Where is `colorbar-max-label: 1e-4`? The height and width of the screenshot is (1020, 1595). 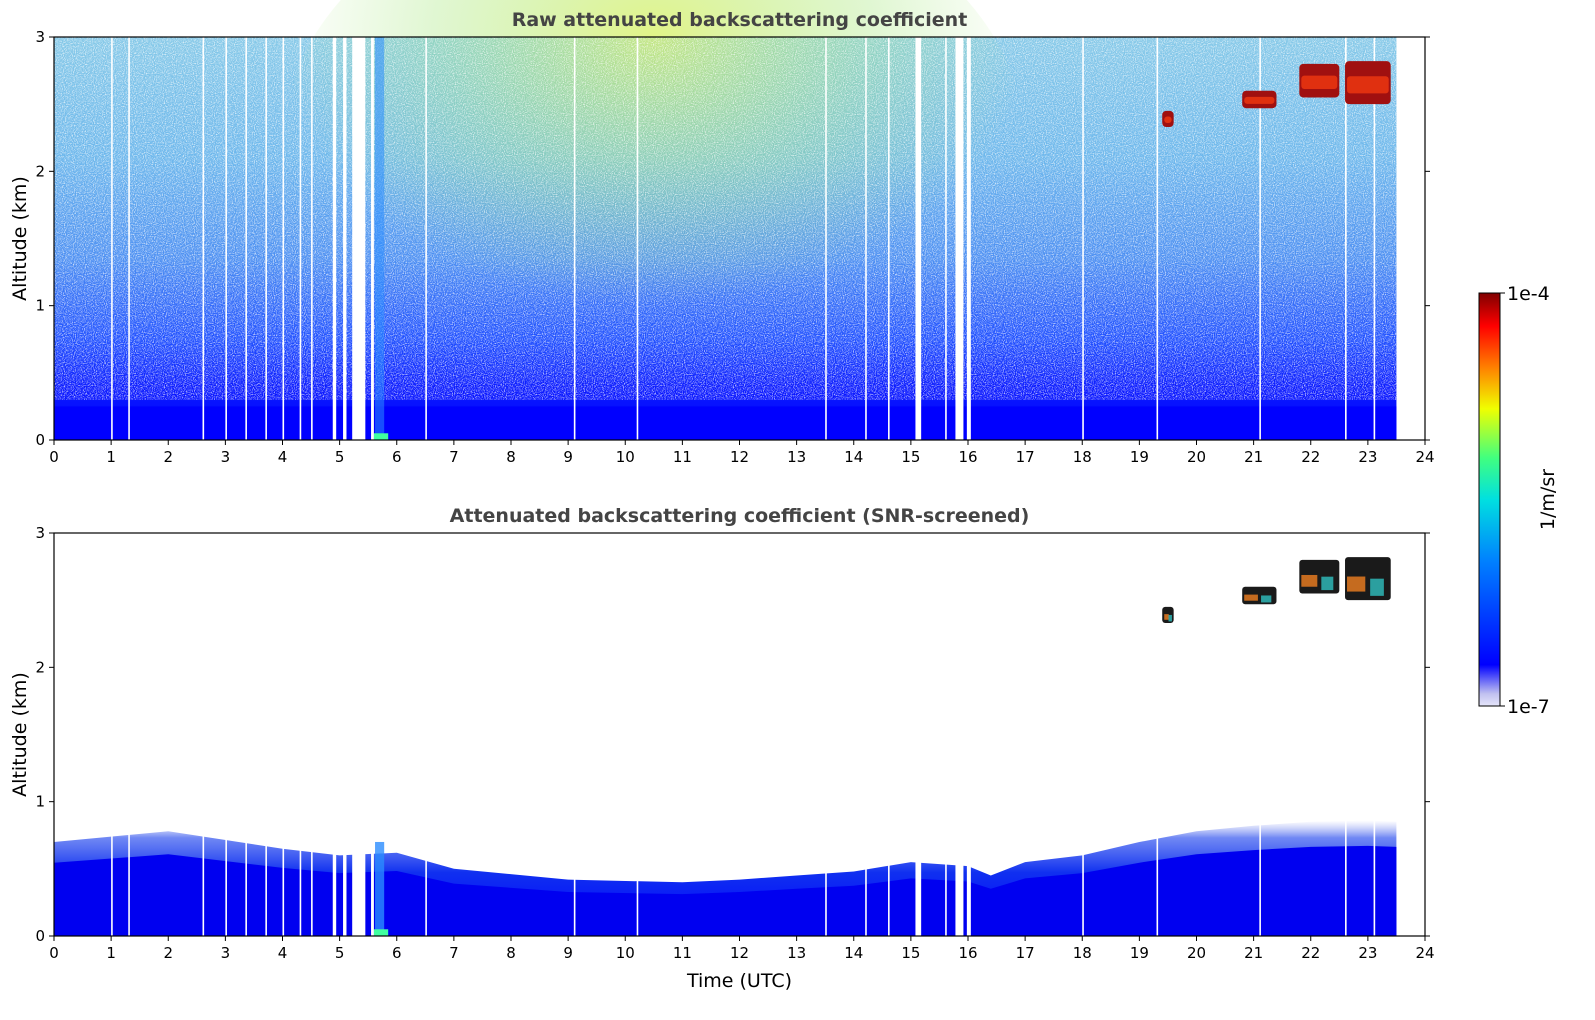
colorbar-max-label: 1e-4 is located at coordinates (1528, 294).